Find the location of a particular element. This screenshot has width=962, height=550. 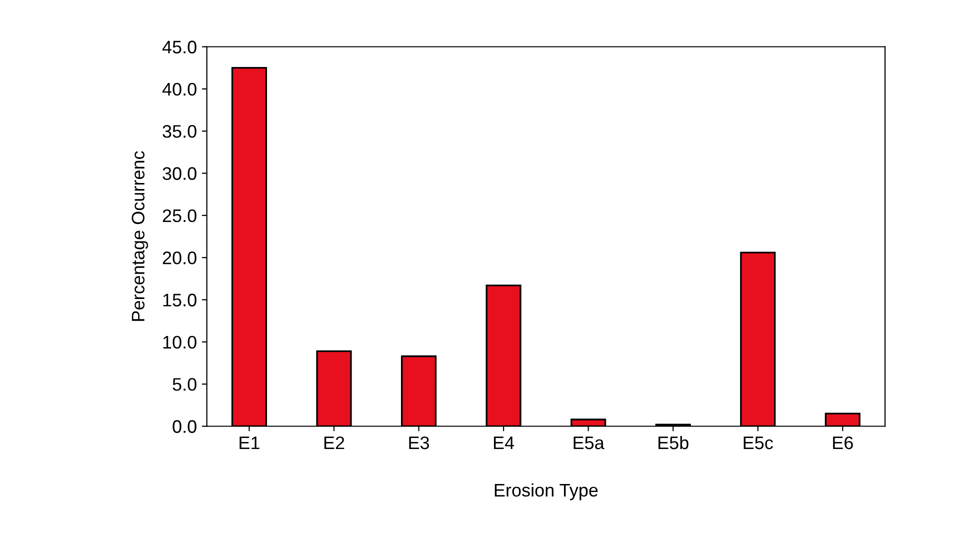

y-tick-label: 40.0 is located at coordinates (179, 89).